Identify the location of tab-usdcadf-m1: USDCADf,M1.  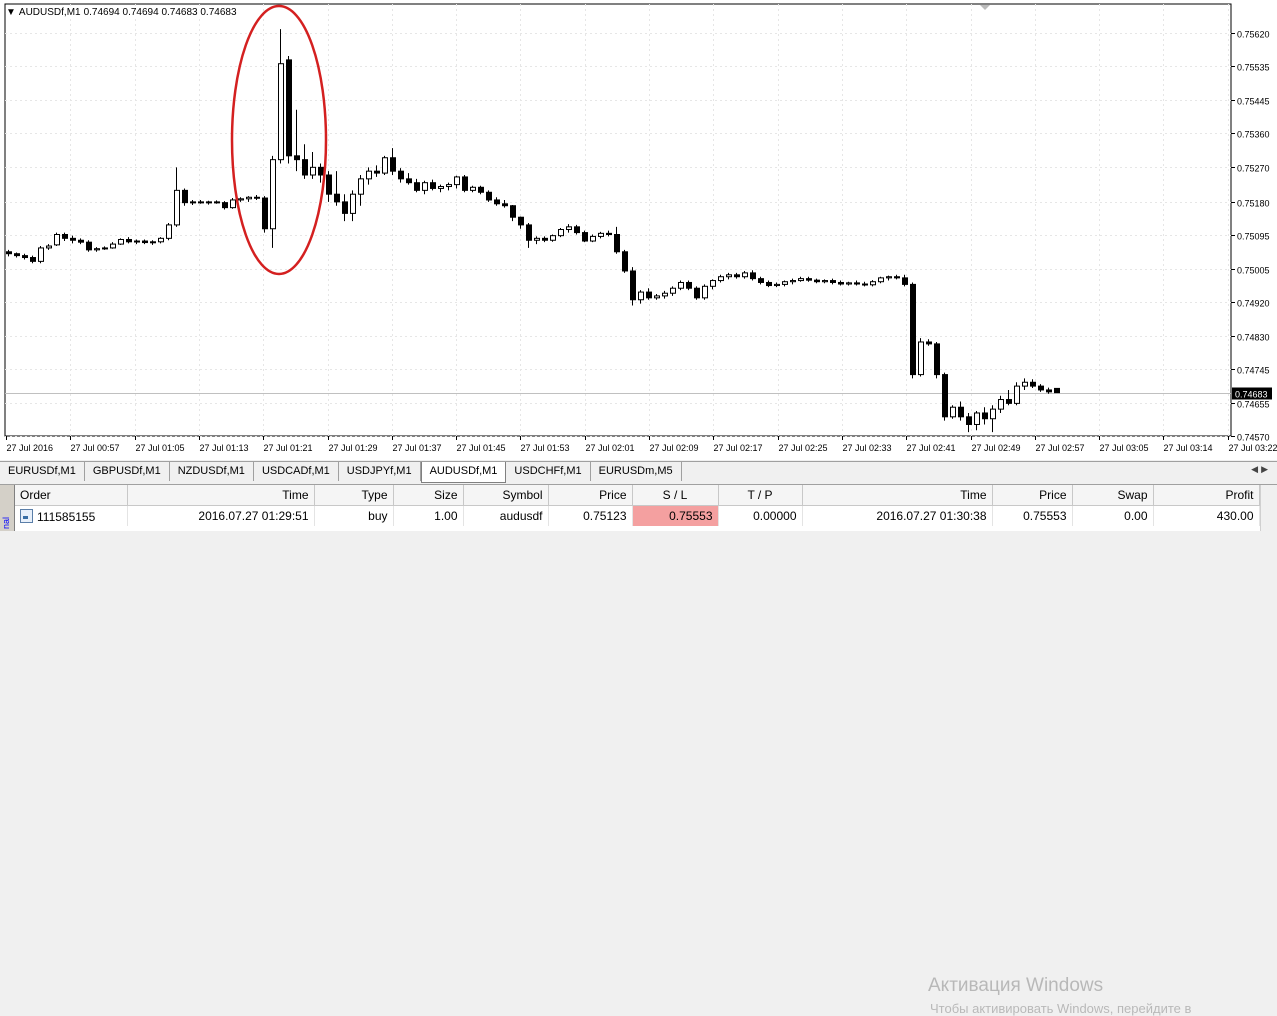
(296, 471).